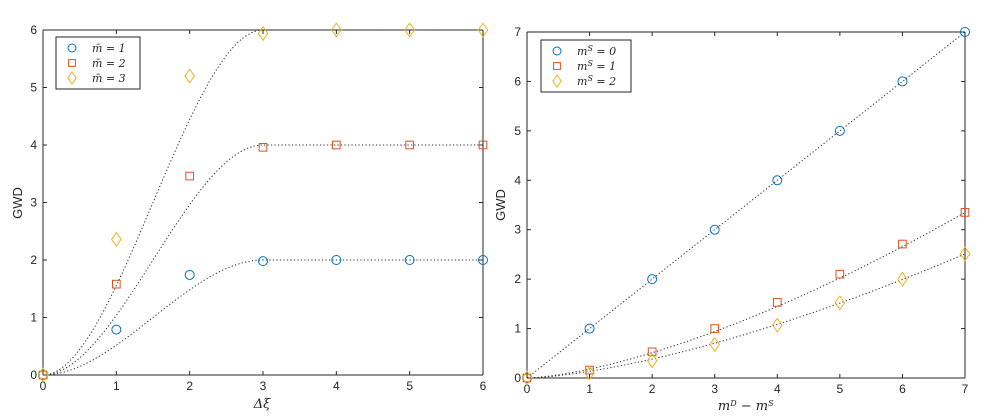 The height and width of the screenshot is (420, 994). I want to click on legend-label: m̄ = 3, so click(109, 78).